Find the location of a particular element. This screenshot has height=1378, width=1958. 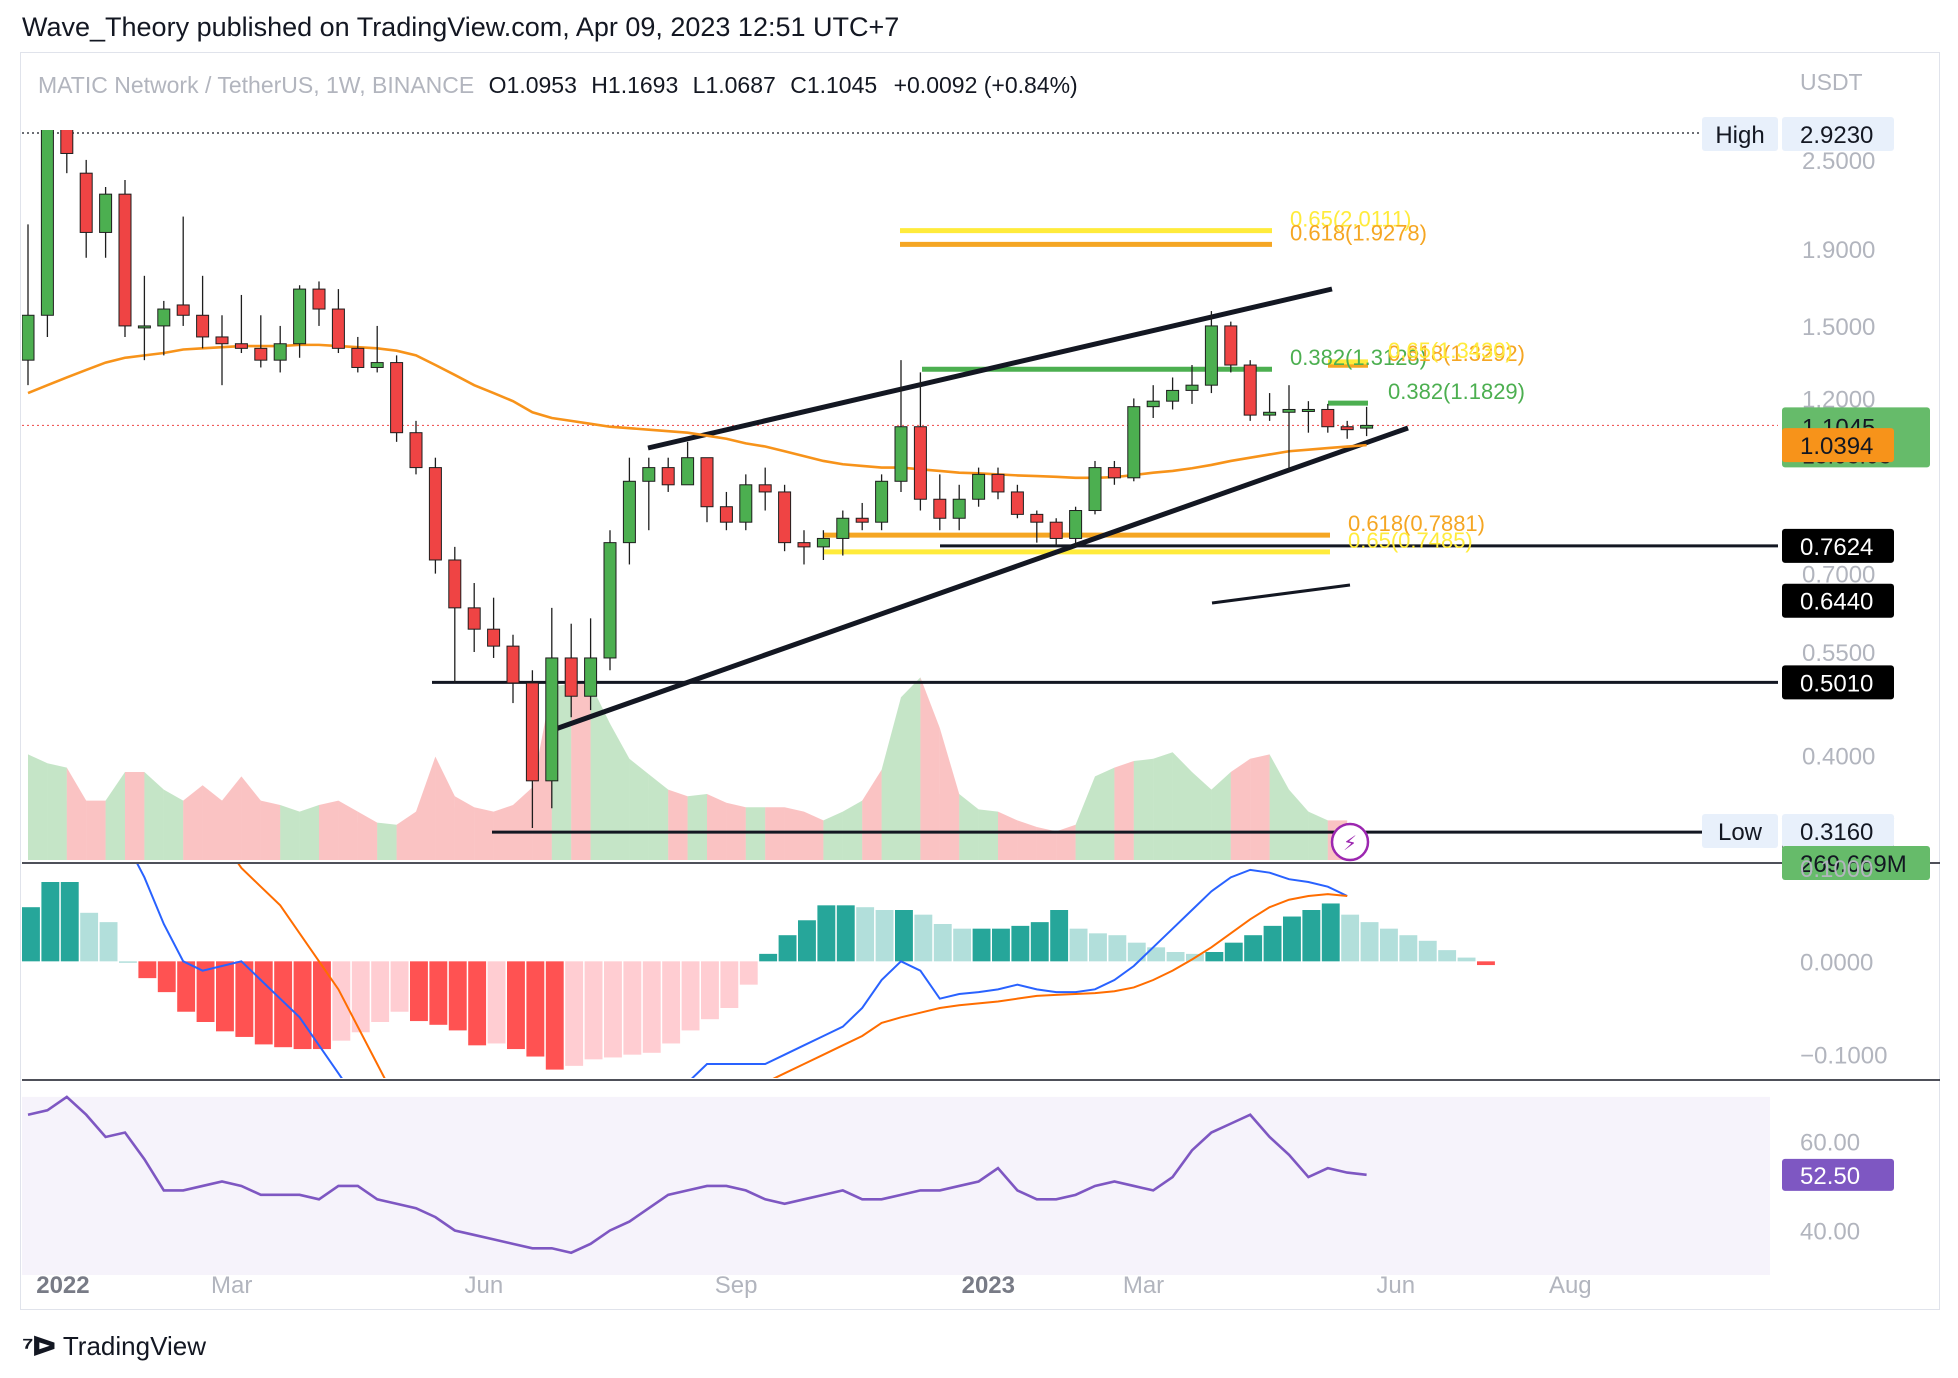

low-value: 1.0687 is located at coordinates (740, 85).